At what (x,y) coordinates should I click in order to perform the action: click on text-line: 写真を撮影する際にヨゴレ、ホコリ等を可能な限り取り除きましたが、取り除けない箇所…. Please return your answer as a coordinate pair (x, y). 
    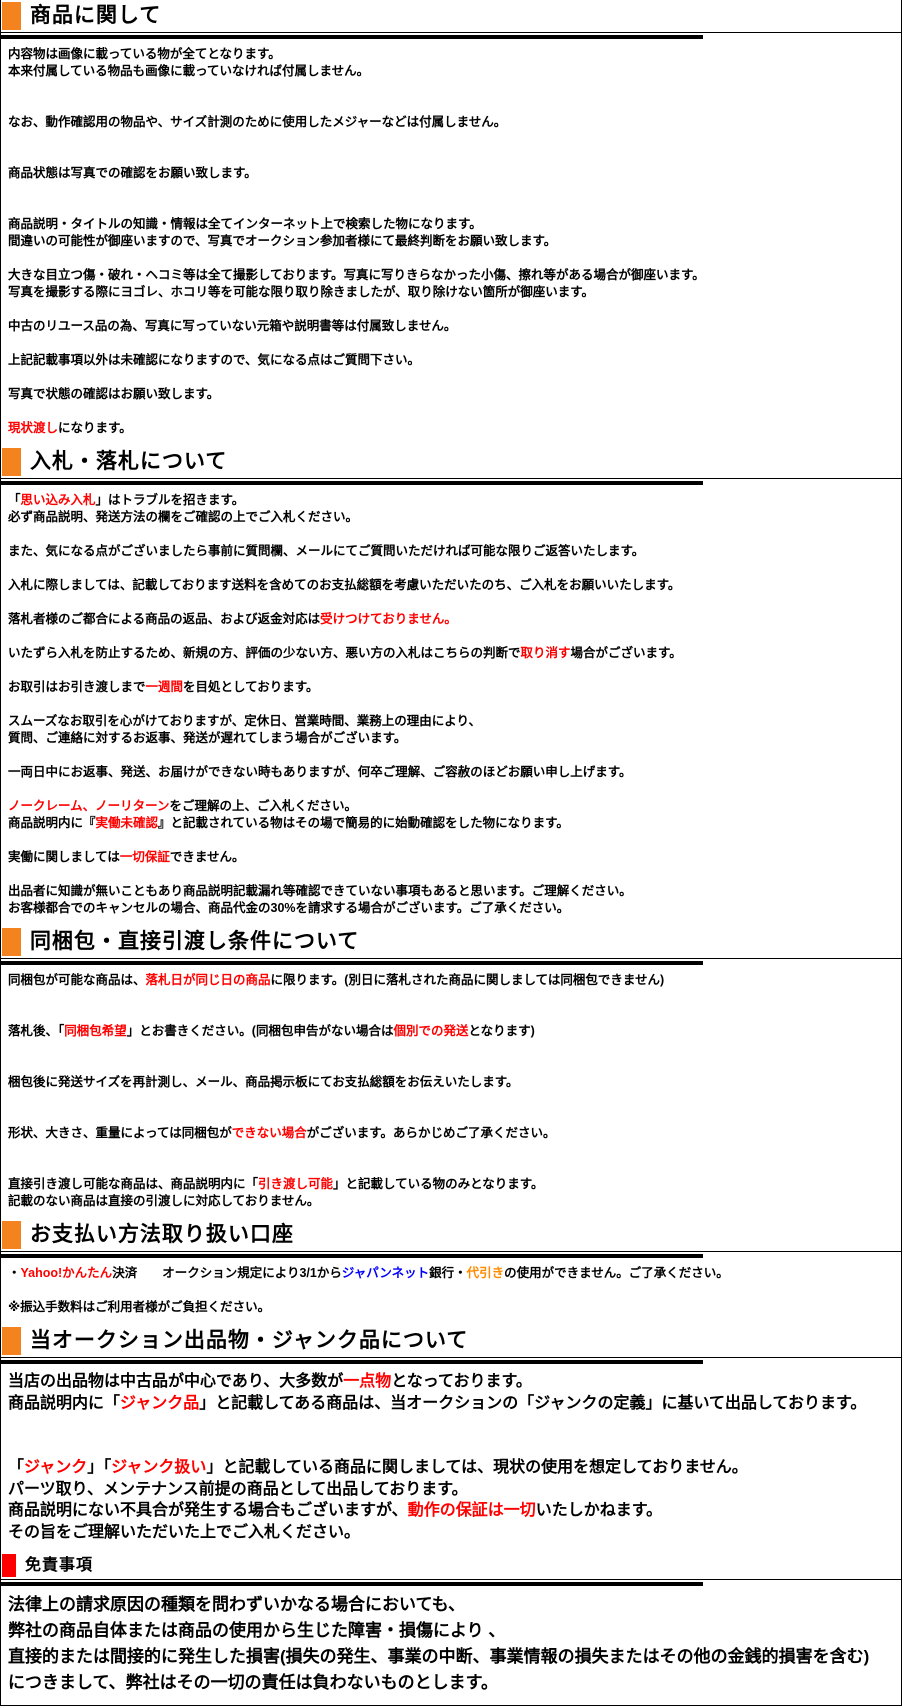
    Looking at the image, I should click on (451, 292).